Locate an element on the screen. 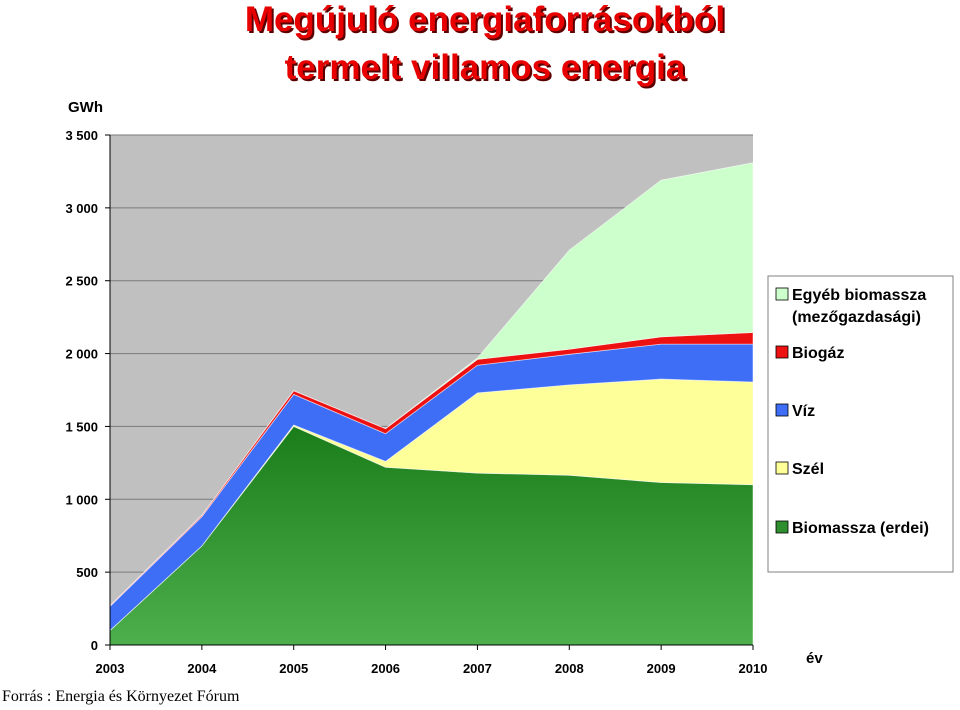 This screenshot has width=960, height=710. legend-label-biog-z: Biogáz is located at coordinates (818, 353).